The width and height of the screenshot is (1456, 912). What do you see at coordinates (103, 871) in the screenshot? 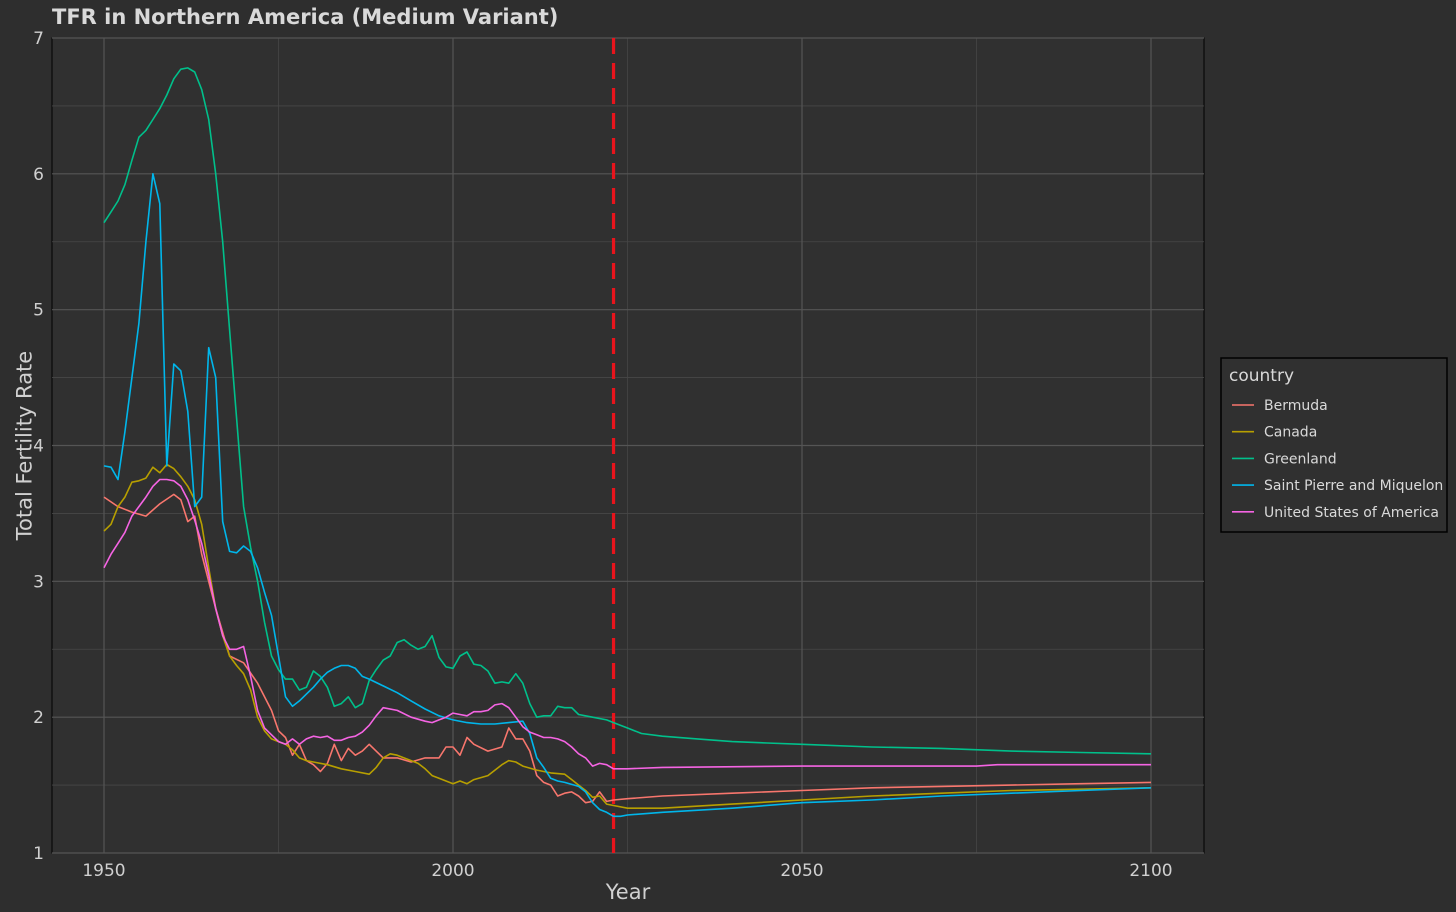
I see `x-tick-label: 1950` at bounding box center [103, 871].